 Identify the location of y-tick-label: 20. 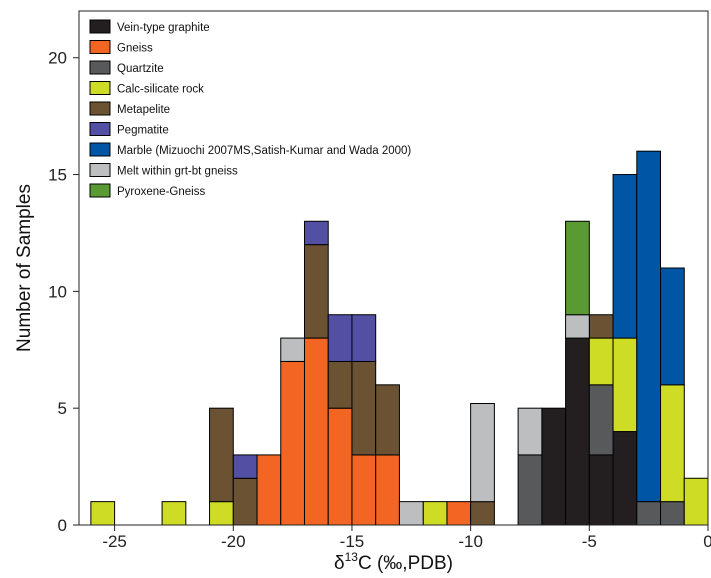
(57, 58).